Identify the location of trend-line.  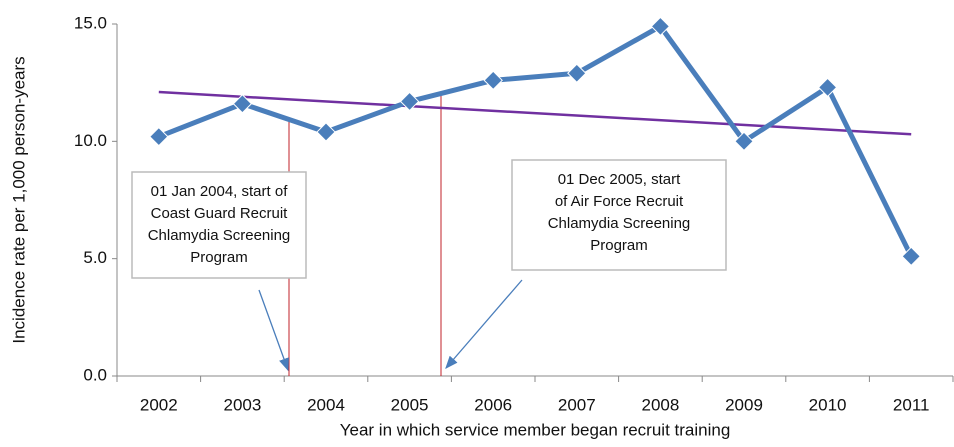
(535, 113).